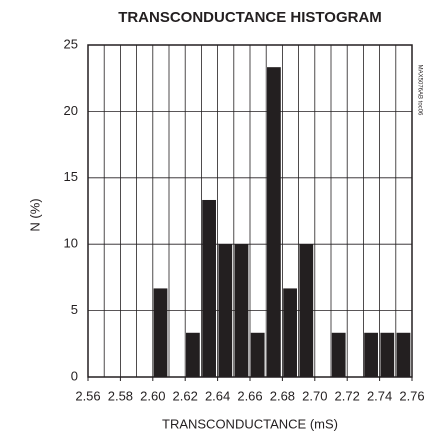 The width and height of the screenshot is (428, 436). I want to click on y-tick-label: 10, so click(71, 243).